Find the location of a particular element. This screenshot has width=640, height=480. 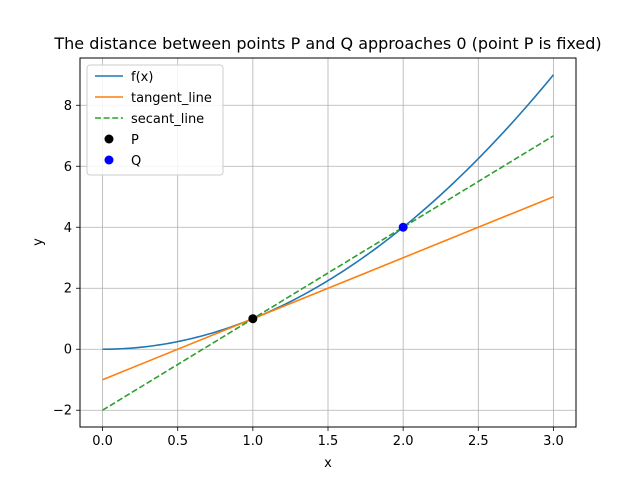

x-axis-label: x is located at coordinates (328, 463).